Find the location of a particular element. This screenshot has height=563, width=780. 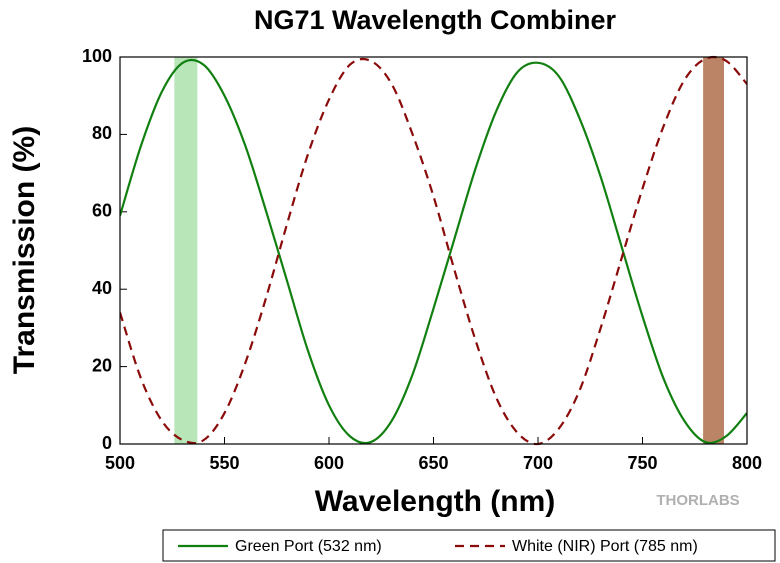

x-axis-label: Wavelength (nm) is located at coordinates (435, 501).